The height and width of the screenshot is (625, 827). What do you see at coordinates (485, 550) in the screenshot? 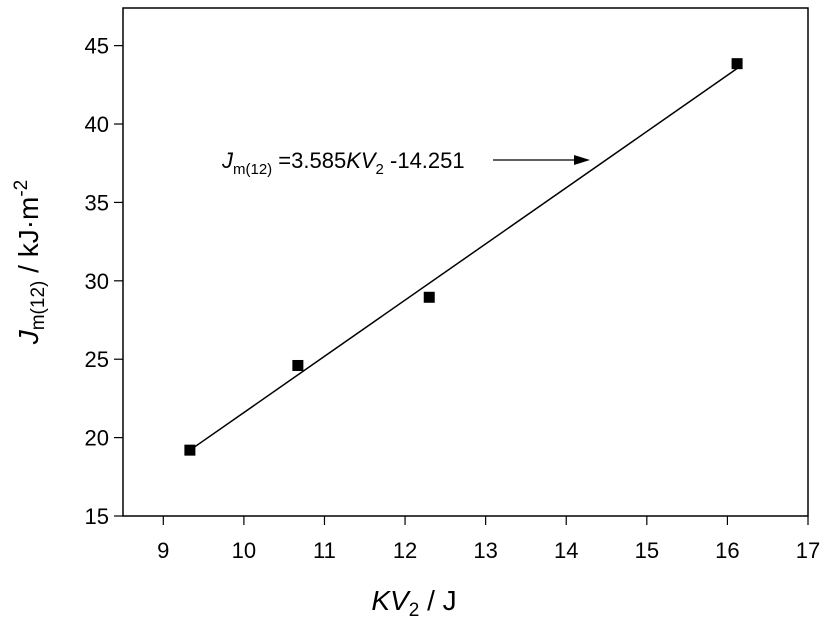
I see `x-tick-label: 13` at bounding box center [485, 550].